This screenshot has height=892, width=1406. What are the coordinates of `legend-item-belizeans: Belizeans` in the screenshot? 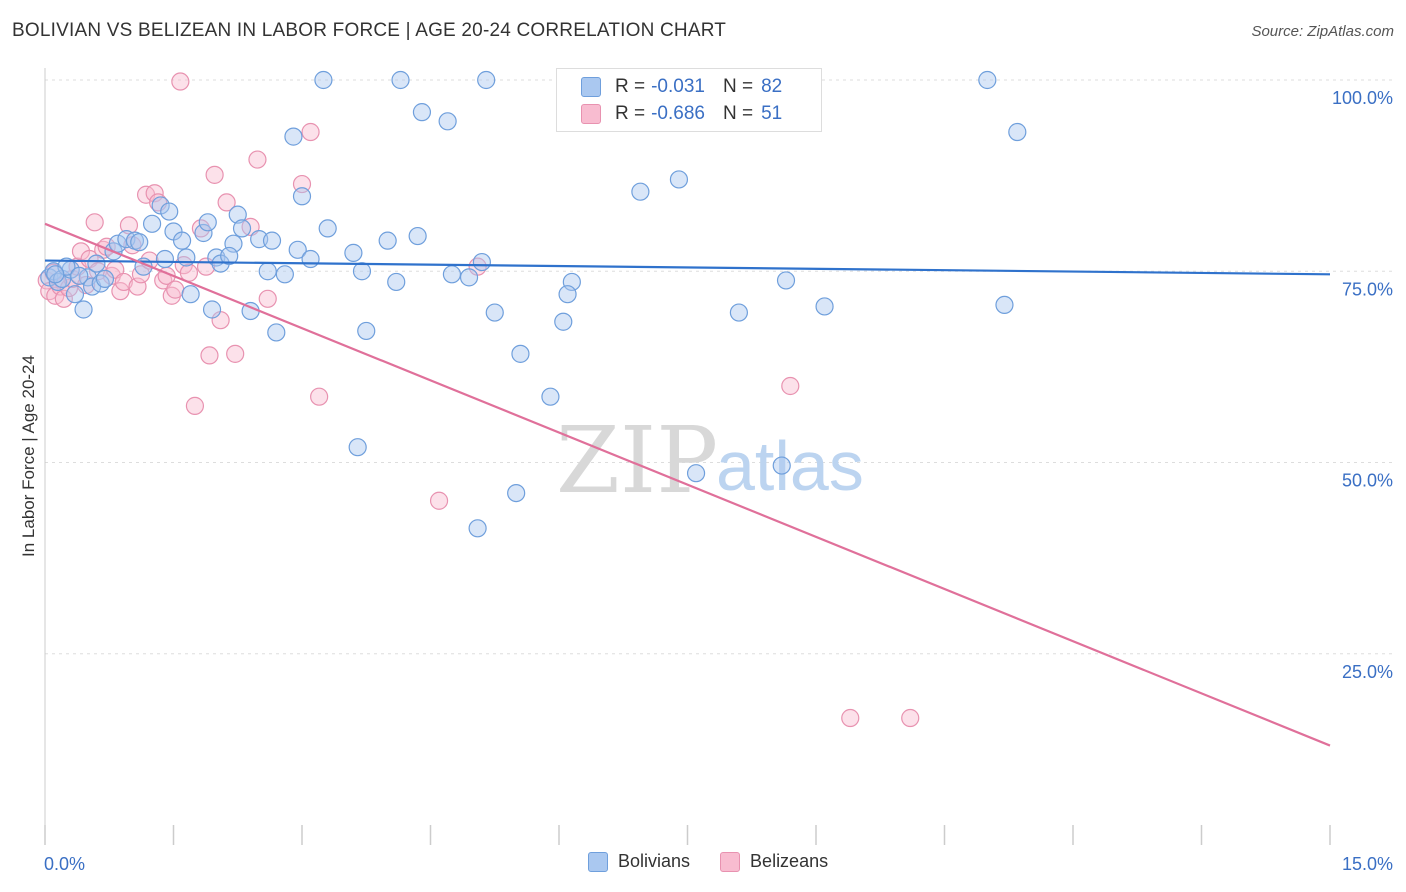 It's located at (774, 861).